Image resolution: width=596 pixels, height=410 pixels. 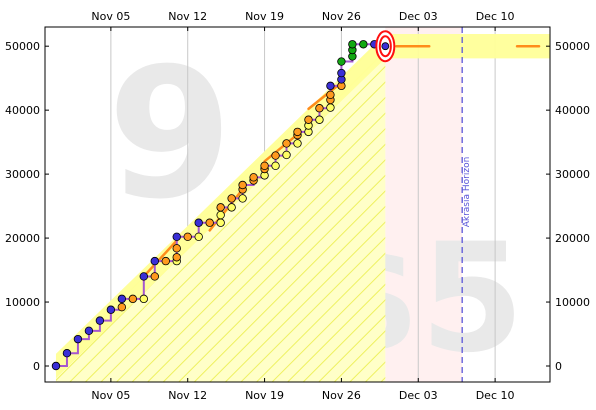 I want to click on x-tick-label-bottom: Nov 12, so click(x=187, y=395).